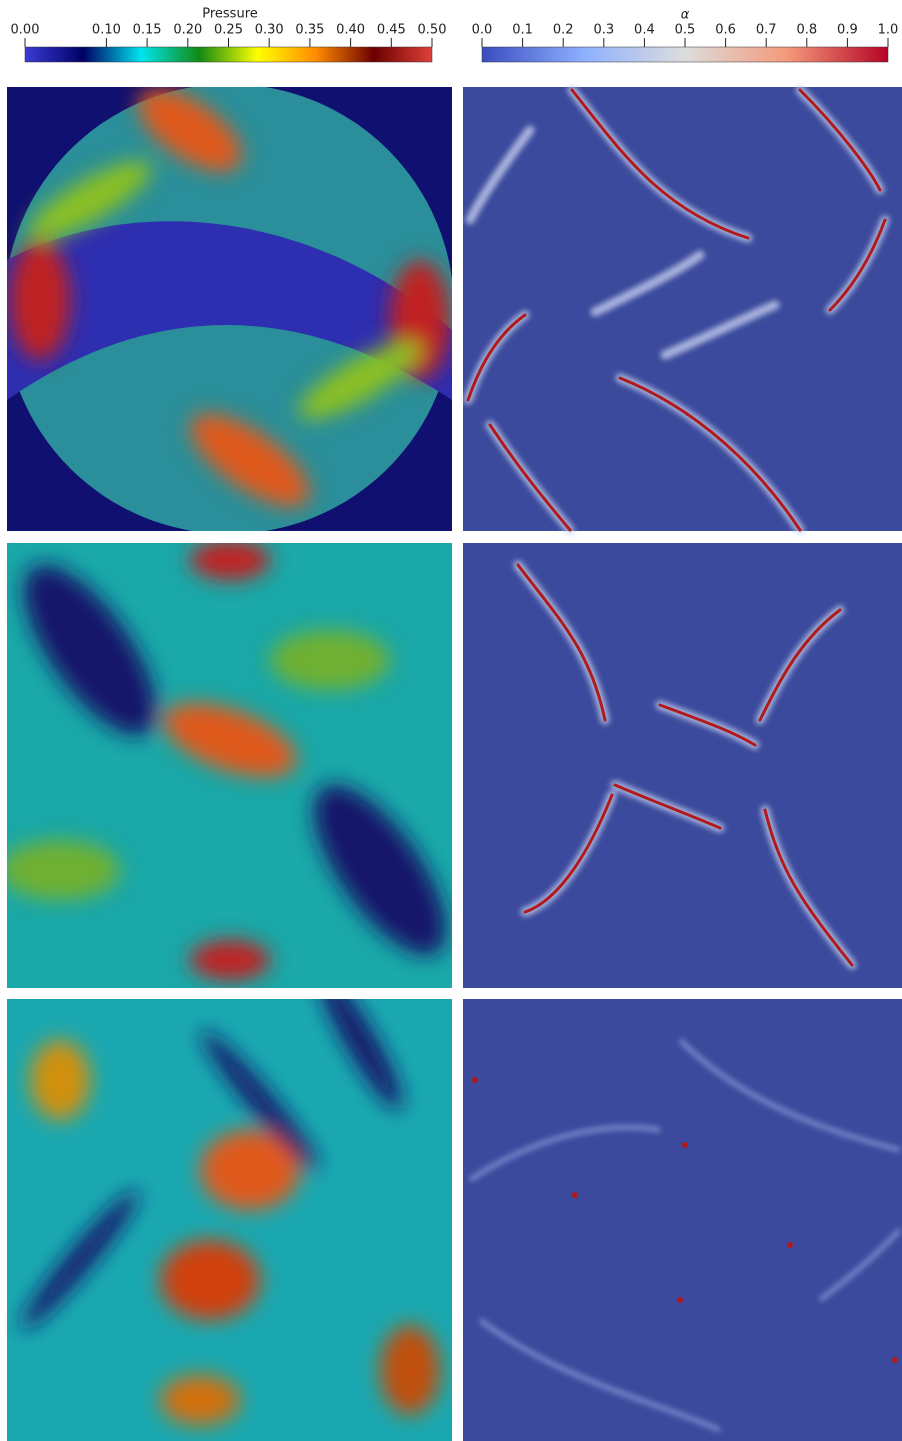 This screenshot has height=1441, width=902. Describe the element at coordinates (725, 30) in the screenshot. I see `tick-label: 0.6` at that location.